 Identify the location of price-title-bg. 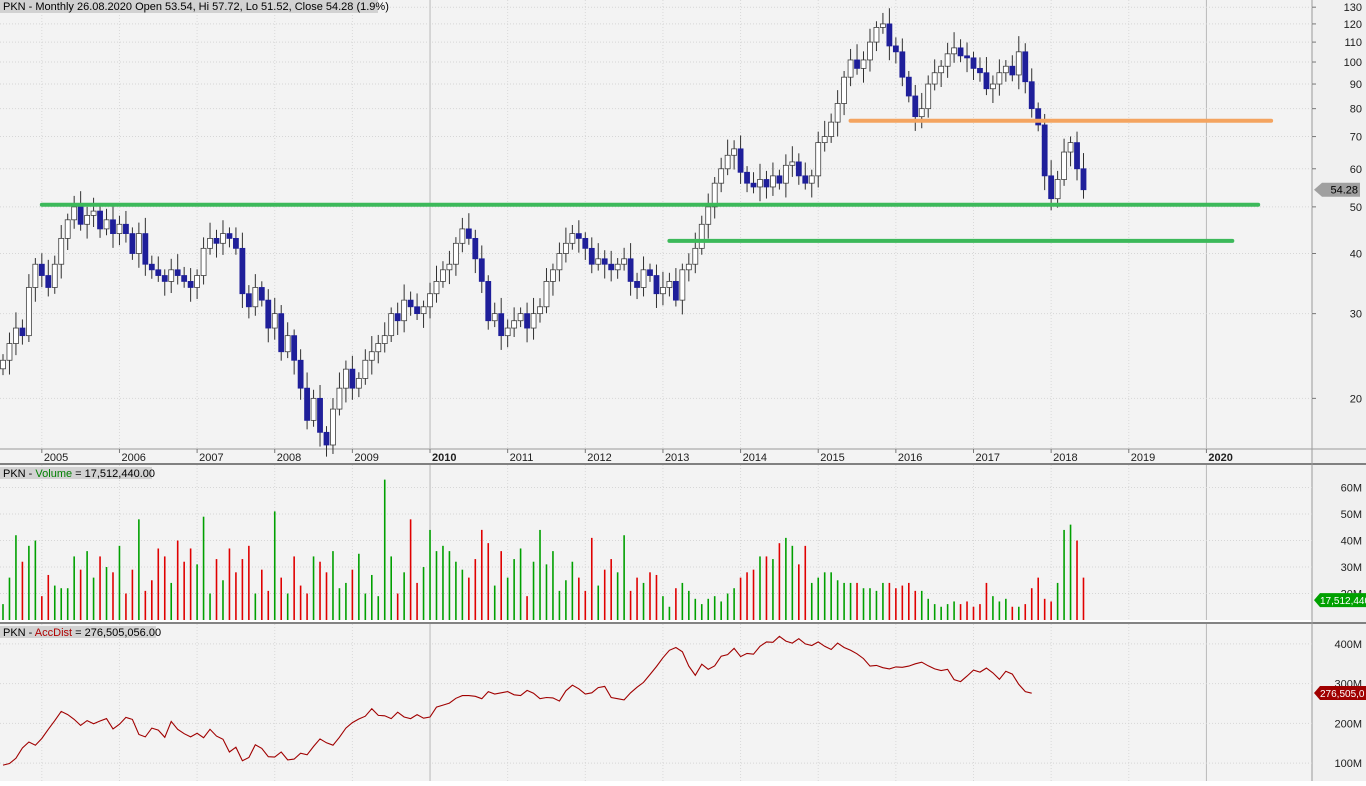
(189, 6).